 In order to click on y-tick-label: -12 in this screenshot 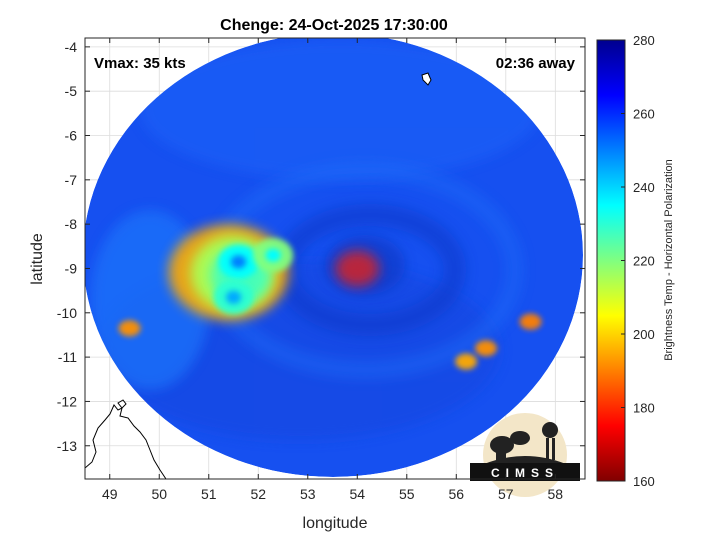, I will do `click(67, 401)`.